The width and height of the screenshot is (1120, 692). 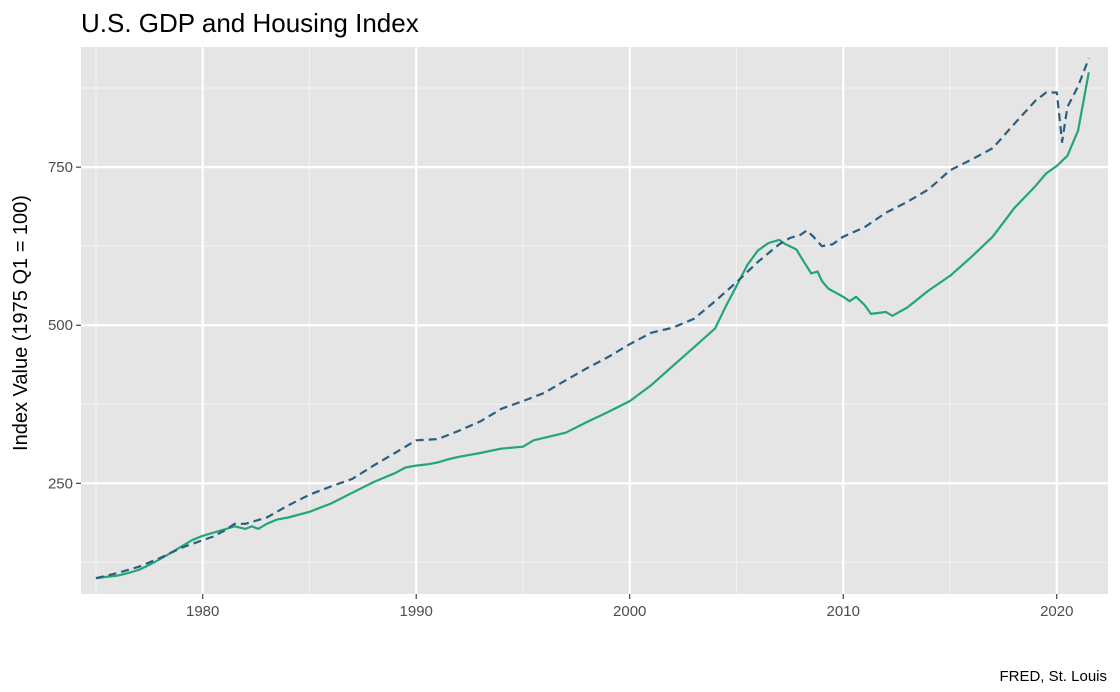 What do you see at coordinates (1053, 676) in the screenshot?
I see `chart-caption: FRED, St. Louis` at bounding box center [1053, 676].